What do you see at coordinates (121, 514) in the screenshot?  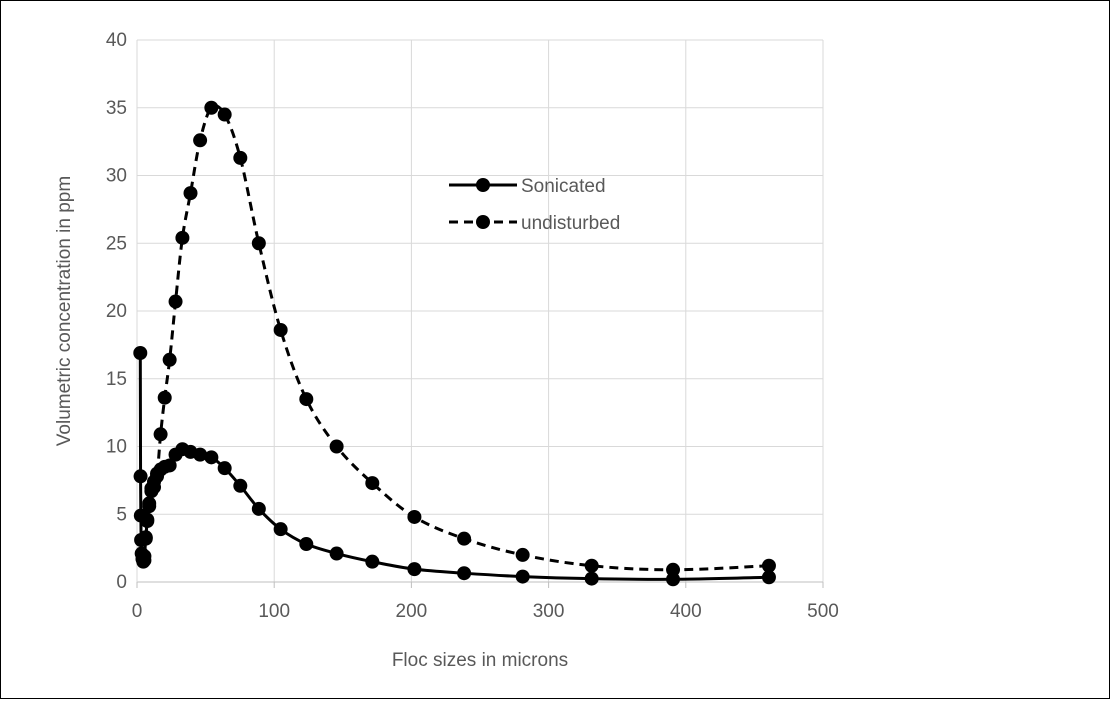 I see `y-tick-label: 5` at bounding box center [121, 514].